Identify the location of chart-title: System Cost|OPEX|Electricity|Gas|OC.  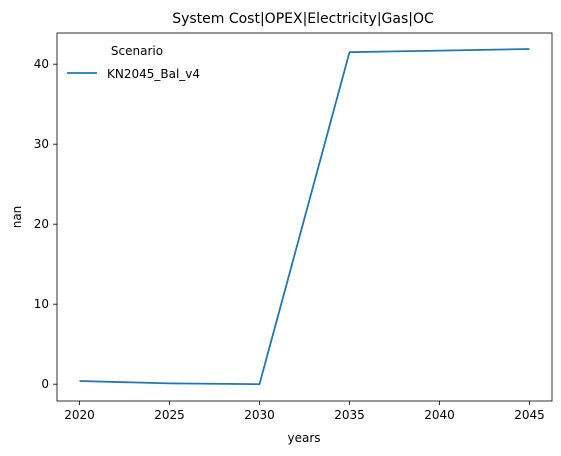
(303, 19).